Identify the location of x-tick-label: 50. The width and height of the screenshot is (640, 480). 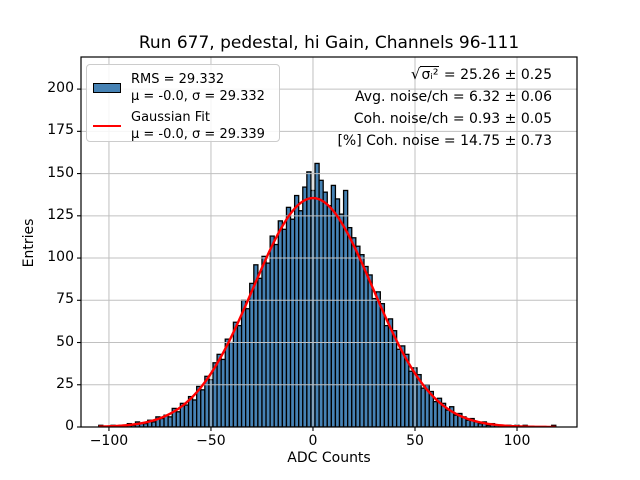
(415, 441).